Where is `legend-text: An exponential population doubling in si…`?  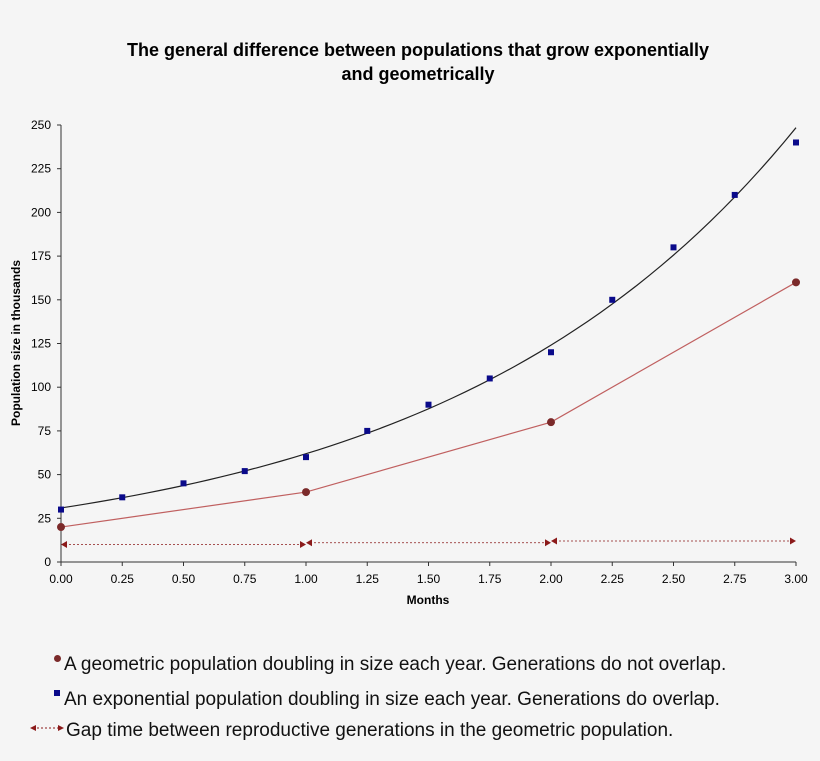
legend-text: An exponential population doubling in si… is located at coordinates (392, 699).